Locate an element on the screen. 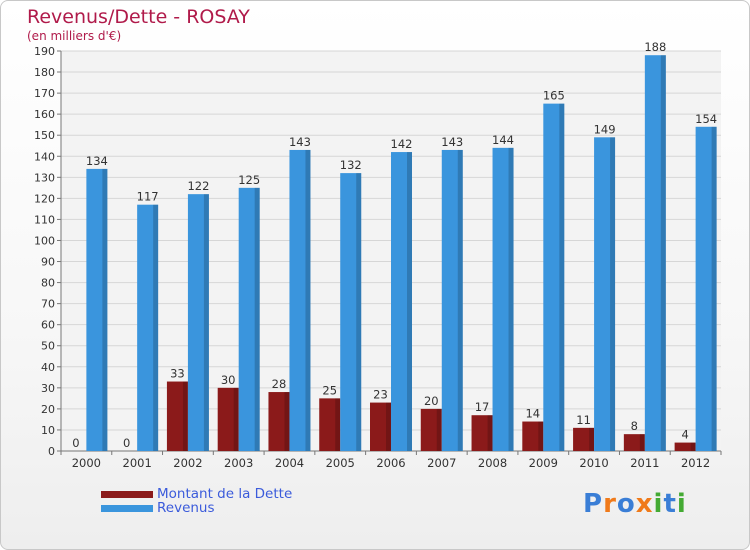 The height and width of the screenshot is (550, 750). y-tick-label: 0 is located at coordinates (51, 451).